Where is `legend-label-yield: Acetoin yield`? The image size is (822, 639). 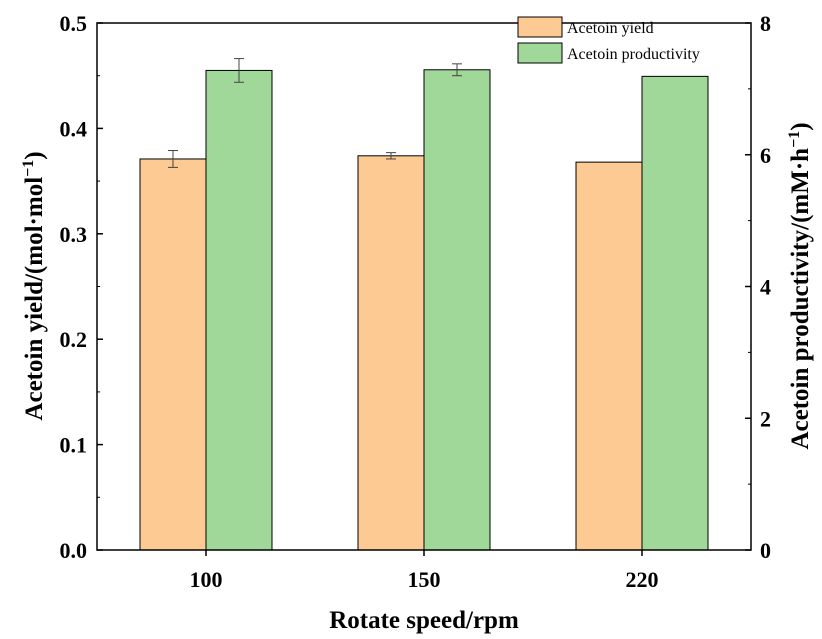
legend-label-yield: Acetoin yield is located at coordinates (610, 28).